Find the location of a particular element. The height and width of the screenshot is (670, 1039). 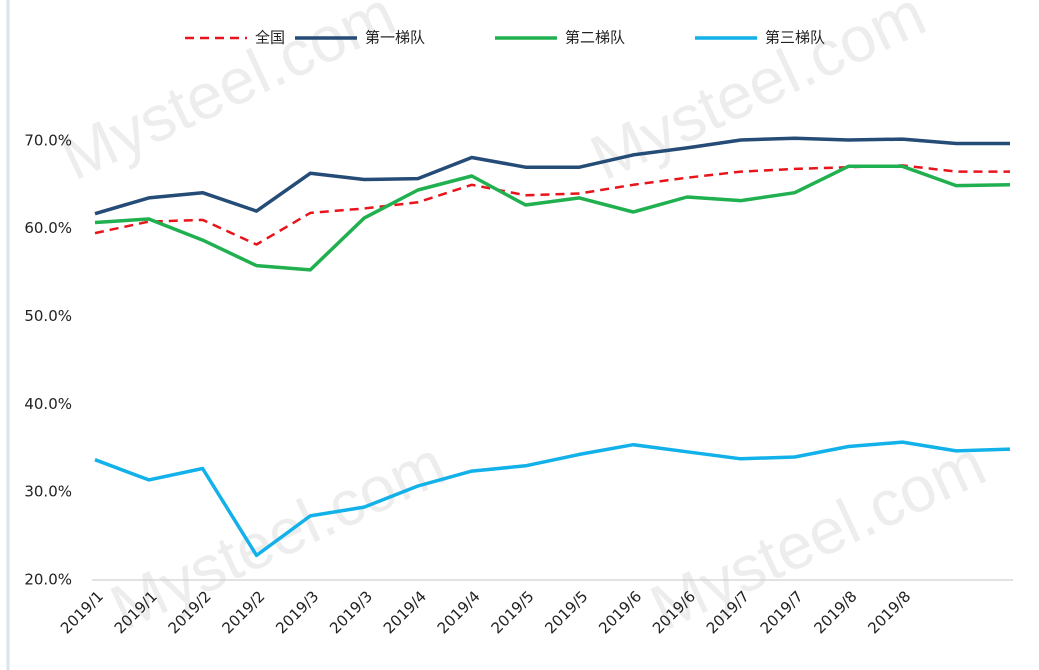

y-tick-label: 40.0% is located at coordinates (48, 404).